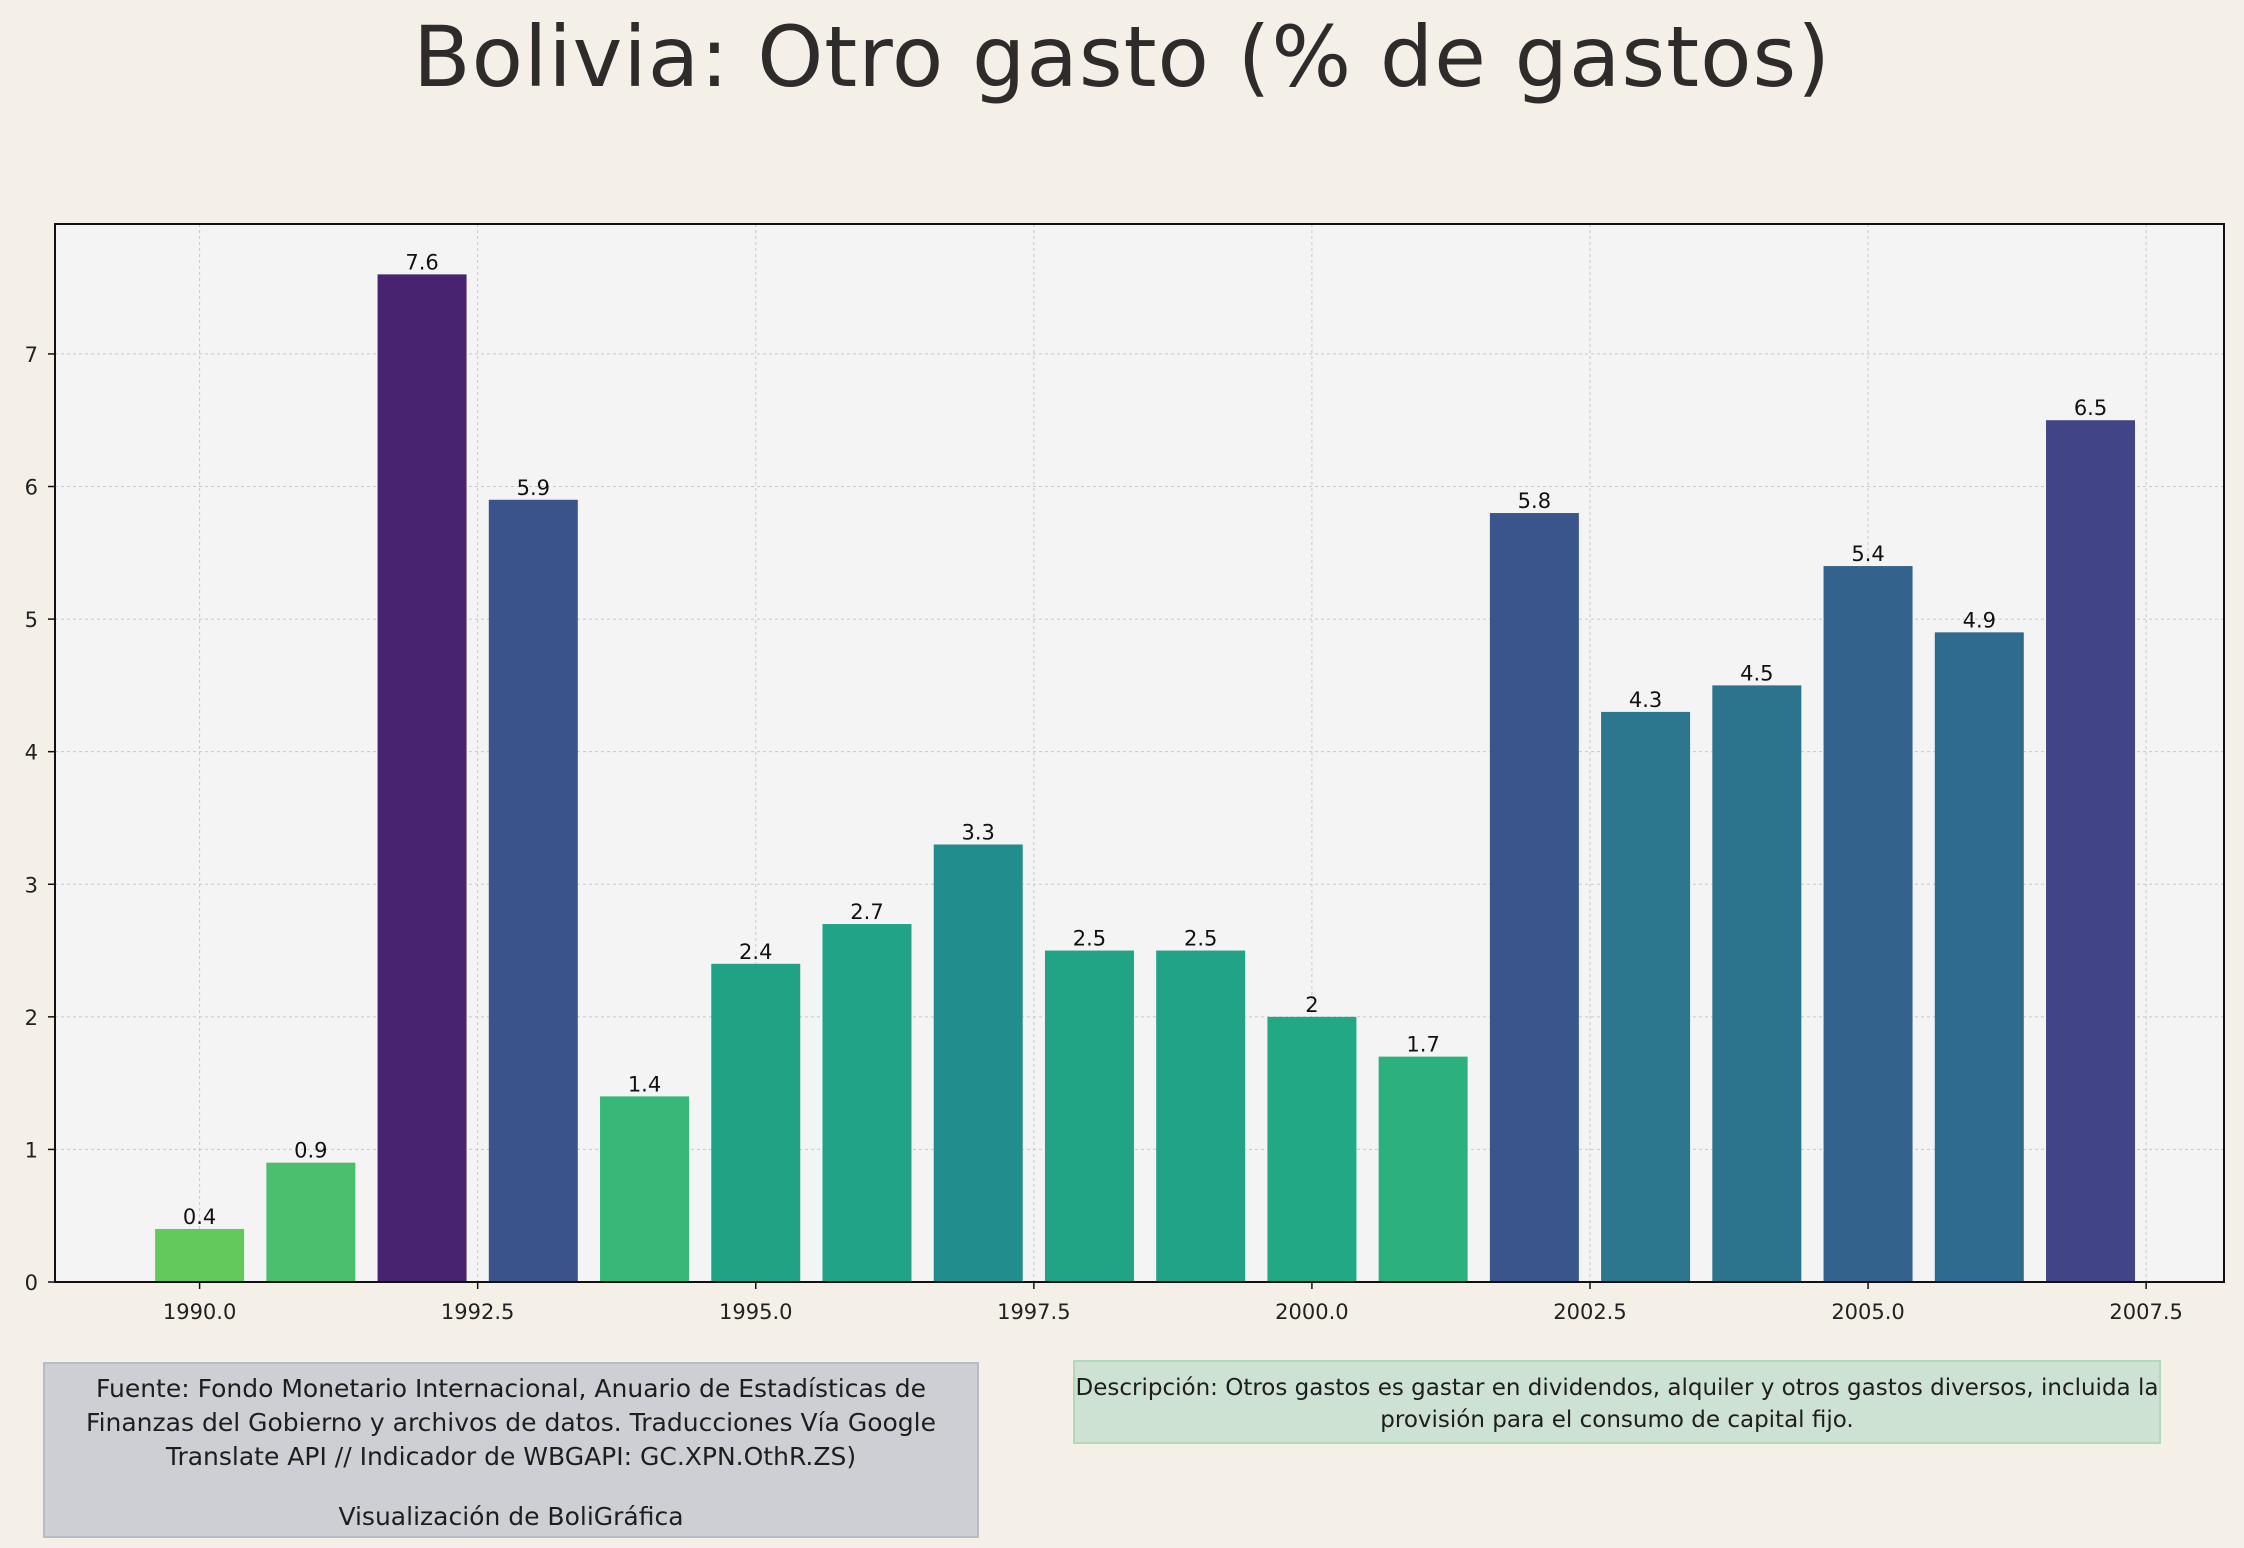 The width and height of the screenshot is (2244, 1548). Describe the element at coordinates (511, 1516) in the screenshot. I see `credit-text: Visualización de BoliGráfica` at that location.